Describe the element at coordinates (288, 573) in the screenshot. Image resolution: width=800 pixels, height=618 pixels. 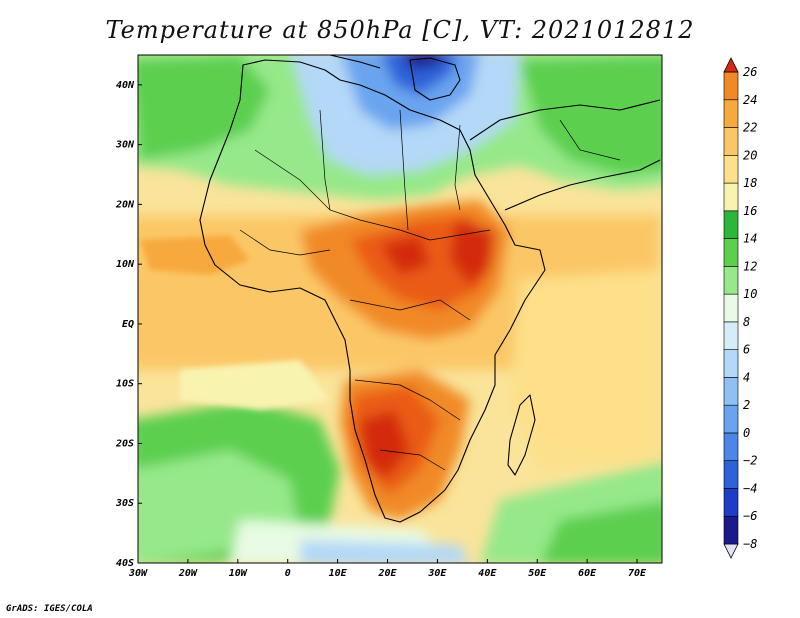
I see `lon-tick-label: 0` at that location.